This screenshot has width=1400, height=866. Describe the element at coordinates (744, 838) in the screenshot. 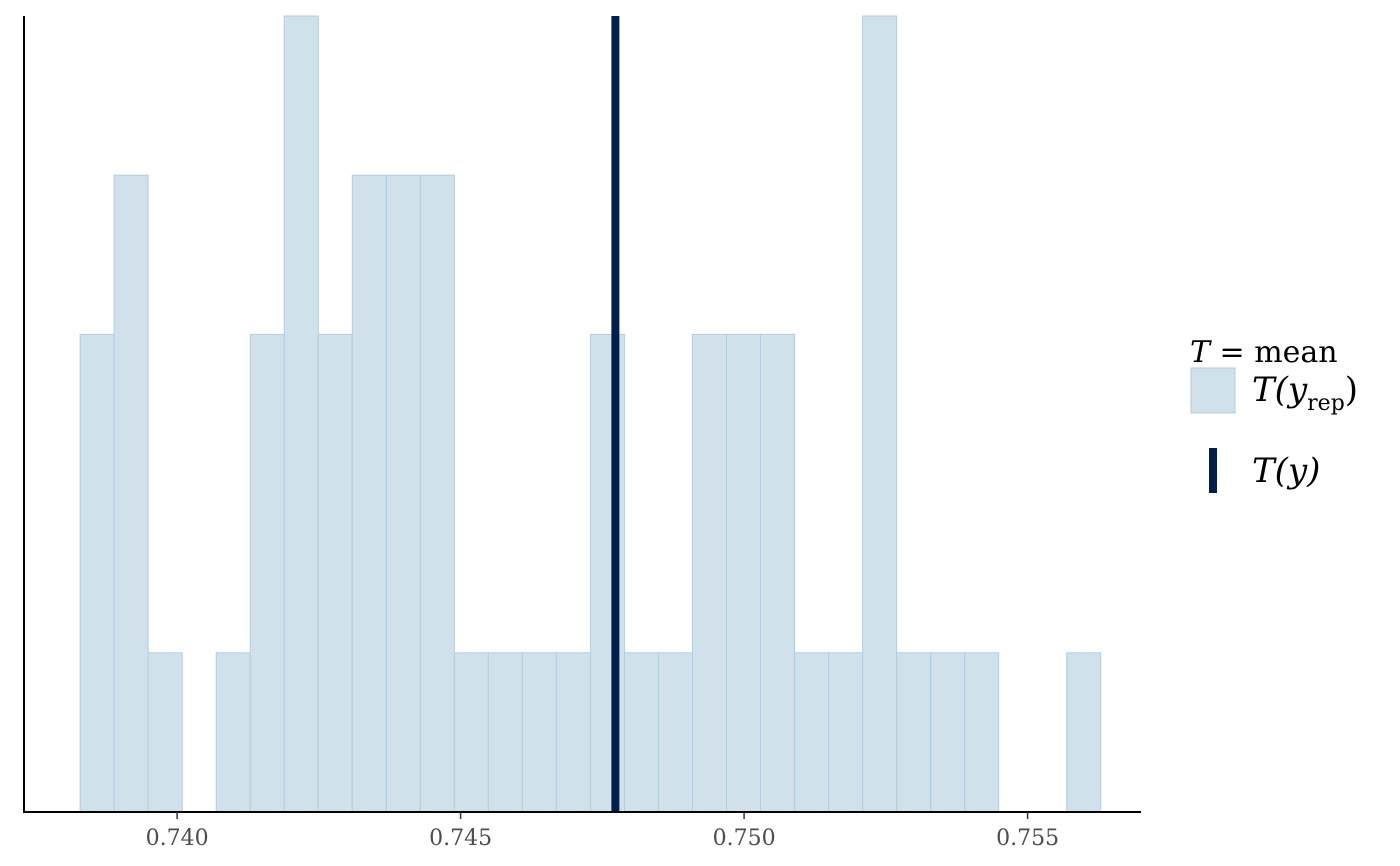

I see `x-tick-label: 0.750` at that location.